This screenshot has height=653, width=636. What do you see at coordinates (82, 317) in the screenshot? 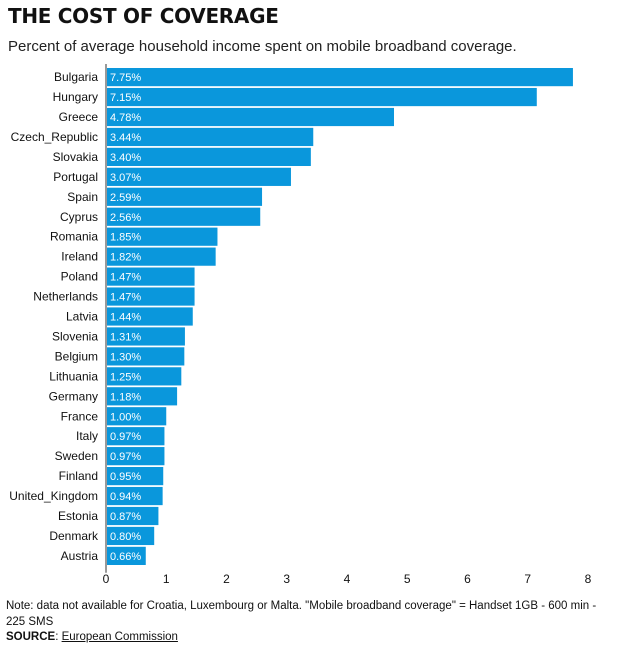
I see `category-label: Latvia` at bounding box center [82, 317].